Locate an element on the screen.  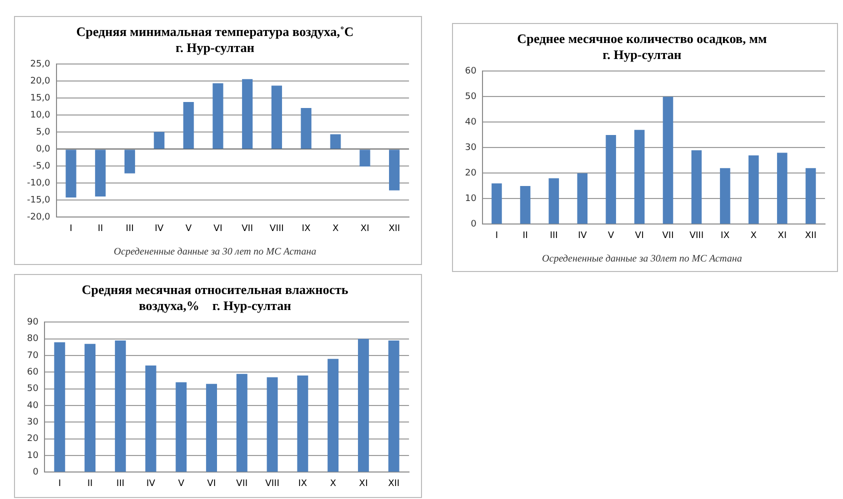
y-tick-label: 80 is located at coordinates (33, 339).